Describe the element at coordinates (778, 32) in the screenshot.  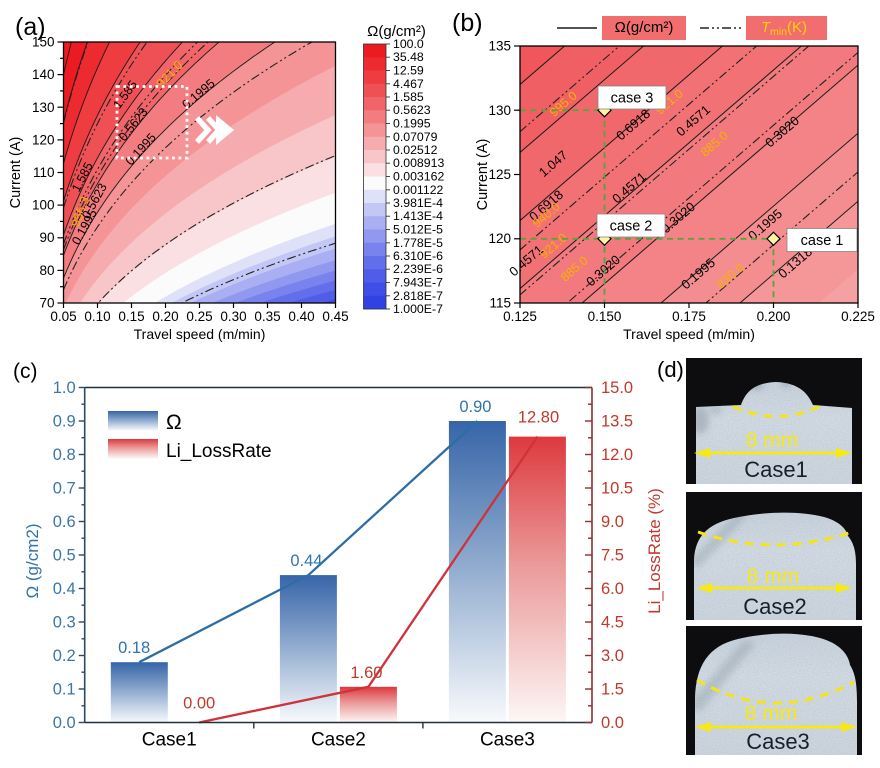
I see `svg-text: min` at that location.